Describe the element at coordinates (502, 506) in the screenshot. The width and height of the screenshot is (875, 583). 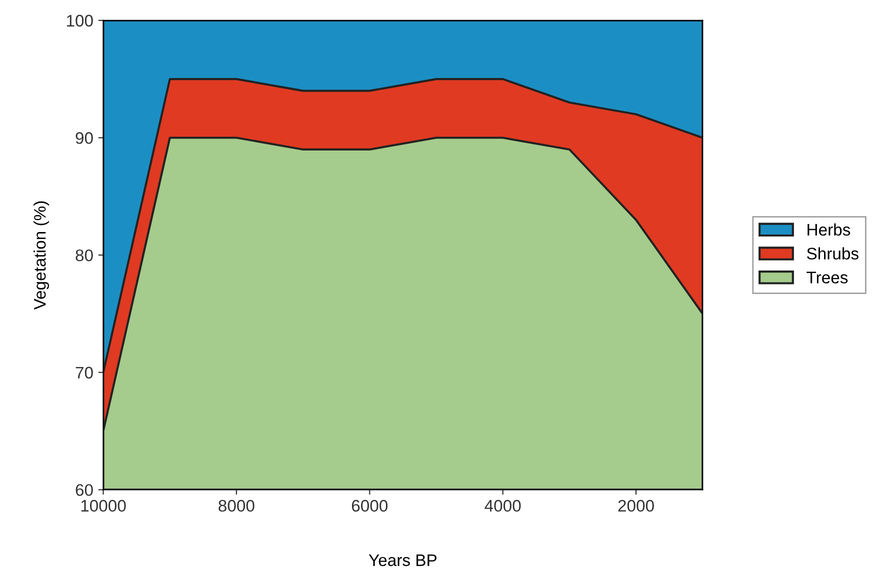
I see `x-tick-label: 4000` at that location.